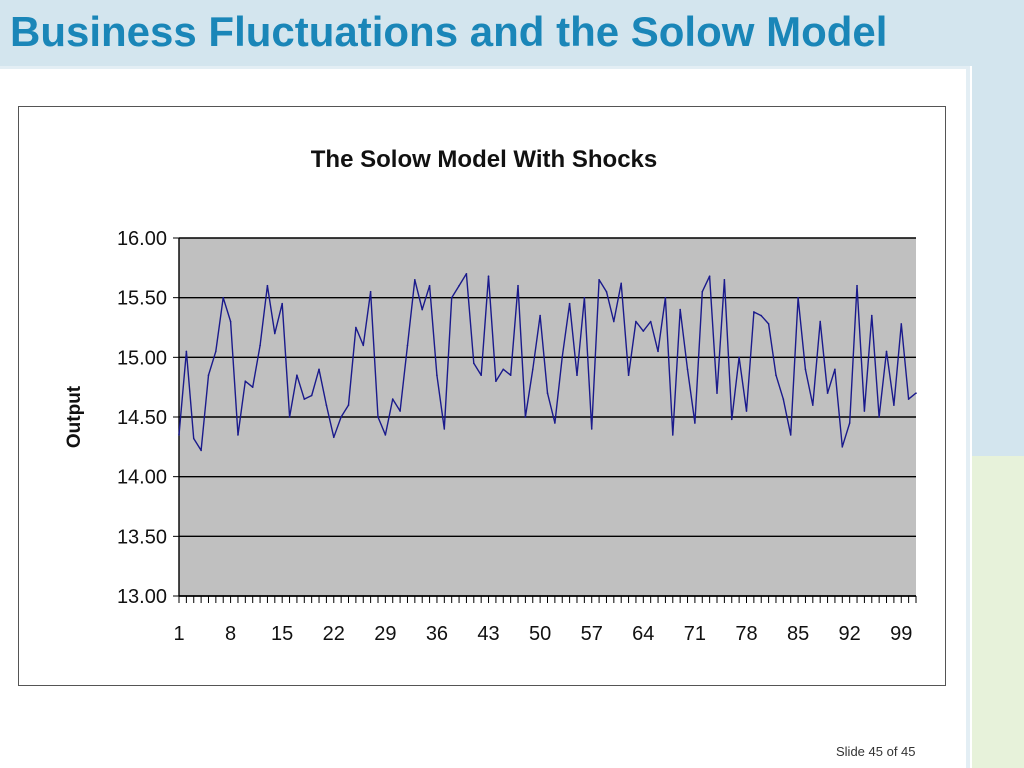 Image resolution: width=1024 pixels, height=768 pixels. What do you see at coordinates (592, 634) in the screenshot?
I see `x-tick-label: 57` at bounding box center [592, 634].